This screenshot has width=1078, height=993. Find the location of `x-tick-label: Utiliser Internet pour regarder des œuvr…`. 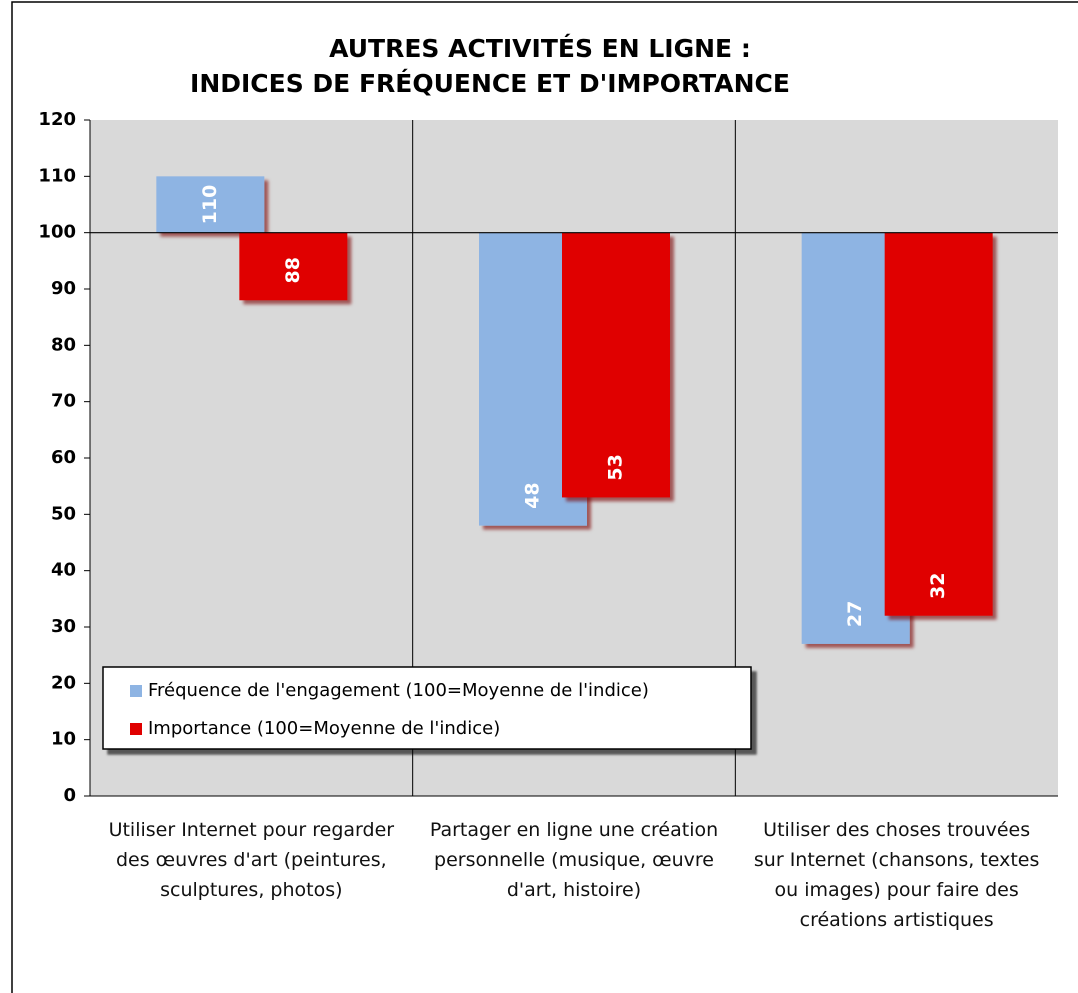

x-tick-label: Utiliser Internet pour regarder des œuvr… is located at coordinates (251, 860).